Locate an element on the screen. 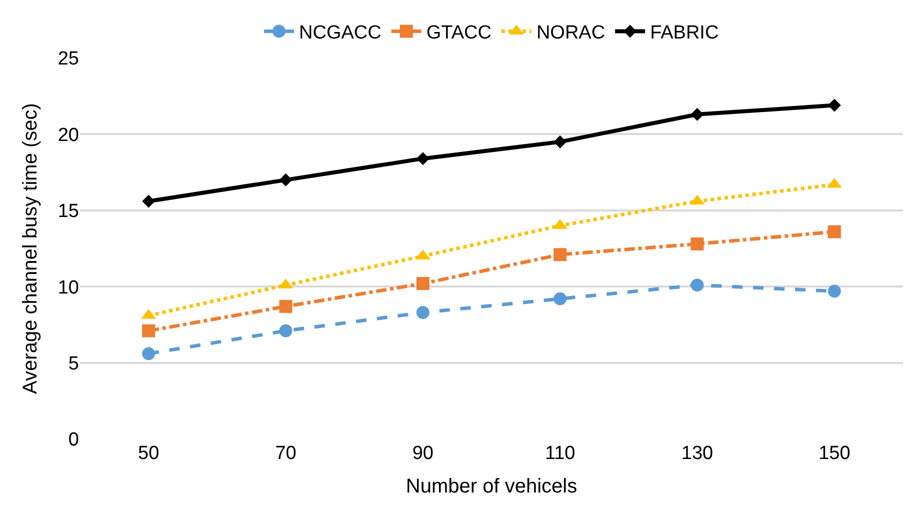 The image size is (923, 505). y-tick-label: 5 is located at coordinates (73, 363).